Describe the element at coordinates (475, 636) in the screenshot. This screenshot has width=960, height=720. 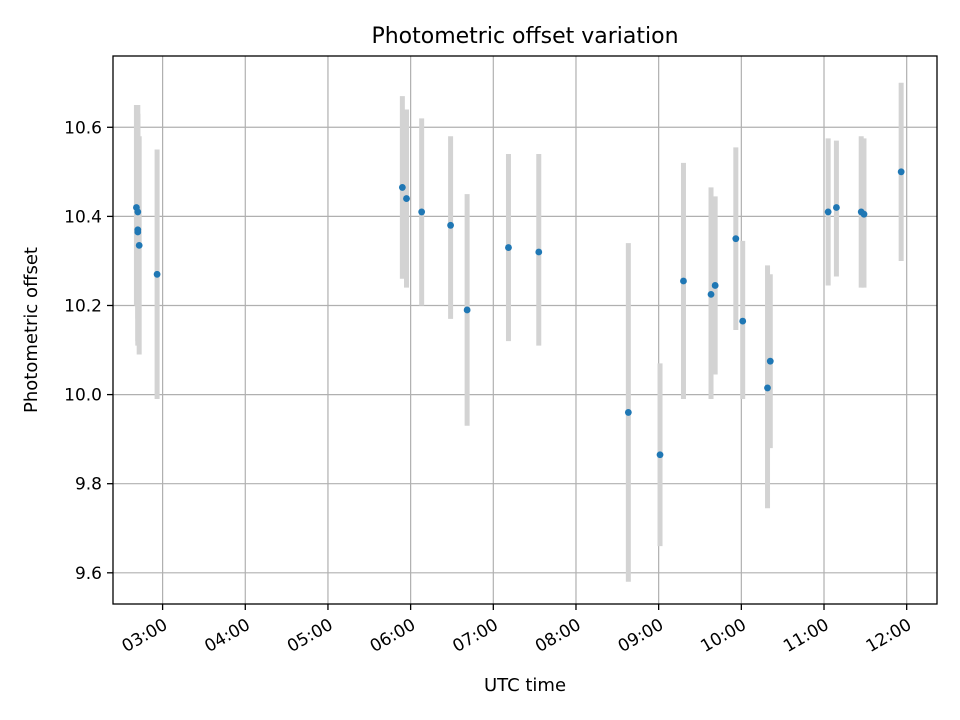
I see `x-tick-label: 07:00` at that location.